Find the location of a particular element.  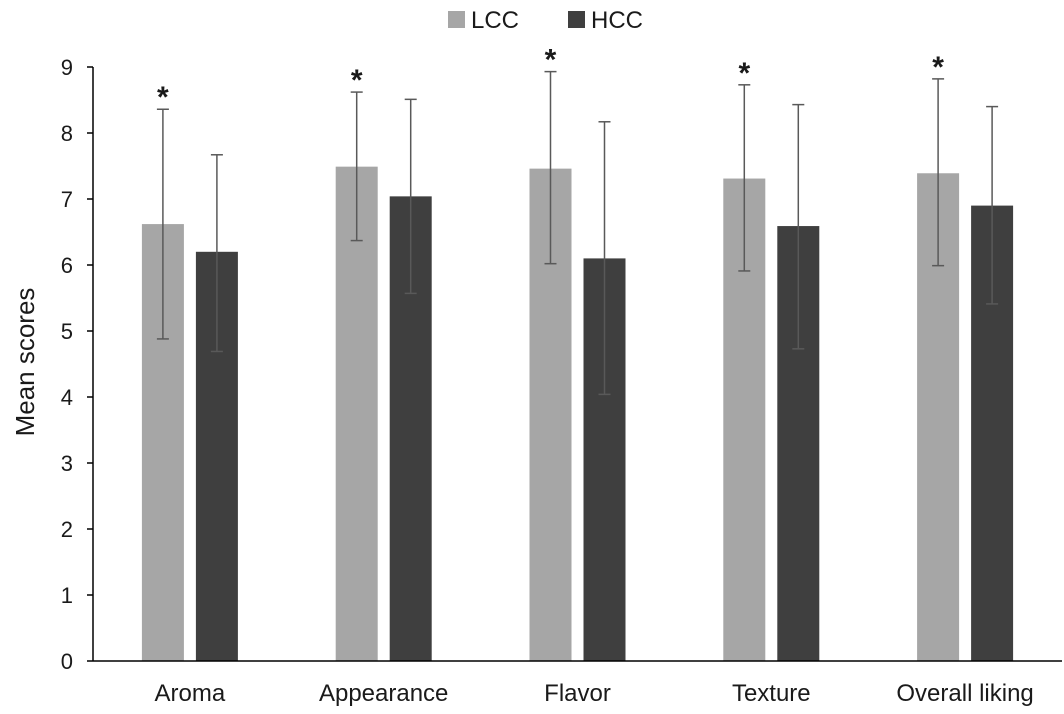

y-tick-label: 2 is located at coordinates (67, 529).